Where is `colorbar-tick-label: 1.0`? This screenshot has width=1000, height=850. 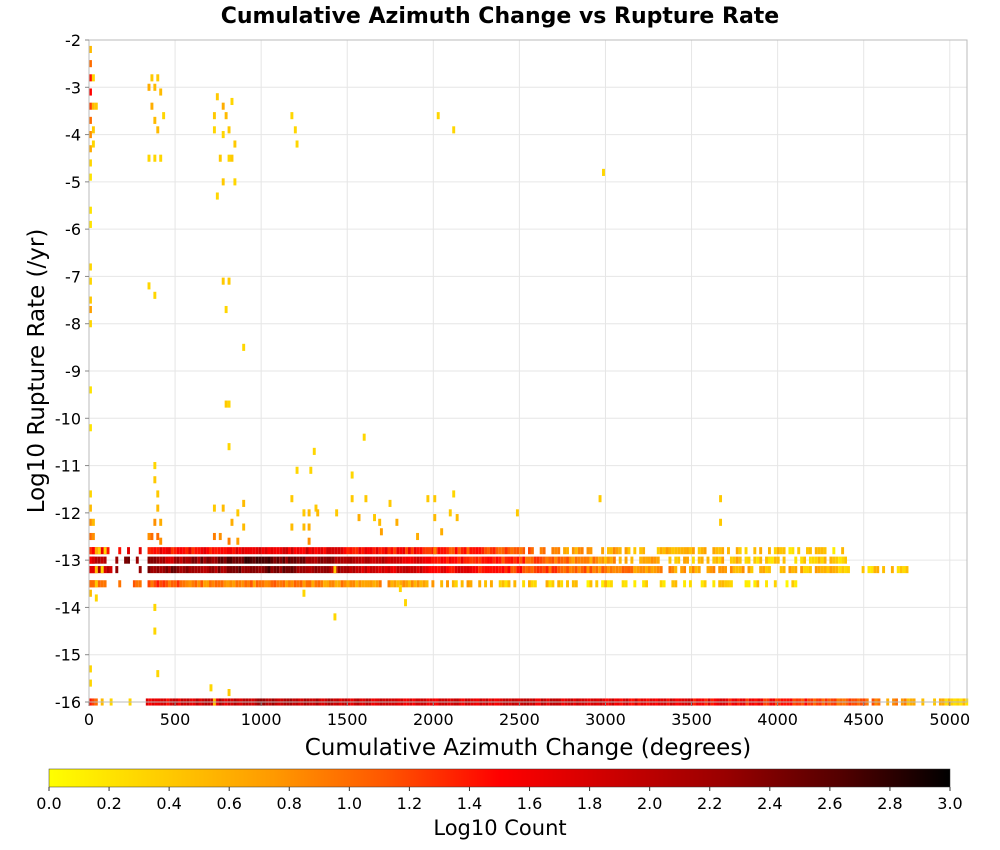 colorbar-tick-label: 1.0 is located at coordinates (349, 803).